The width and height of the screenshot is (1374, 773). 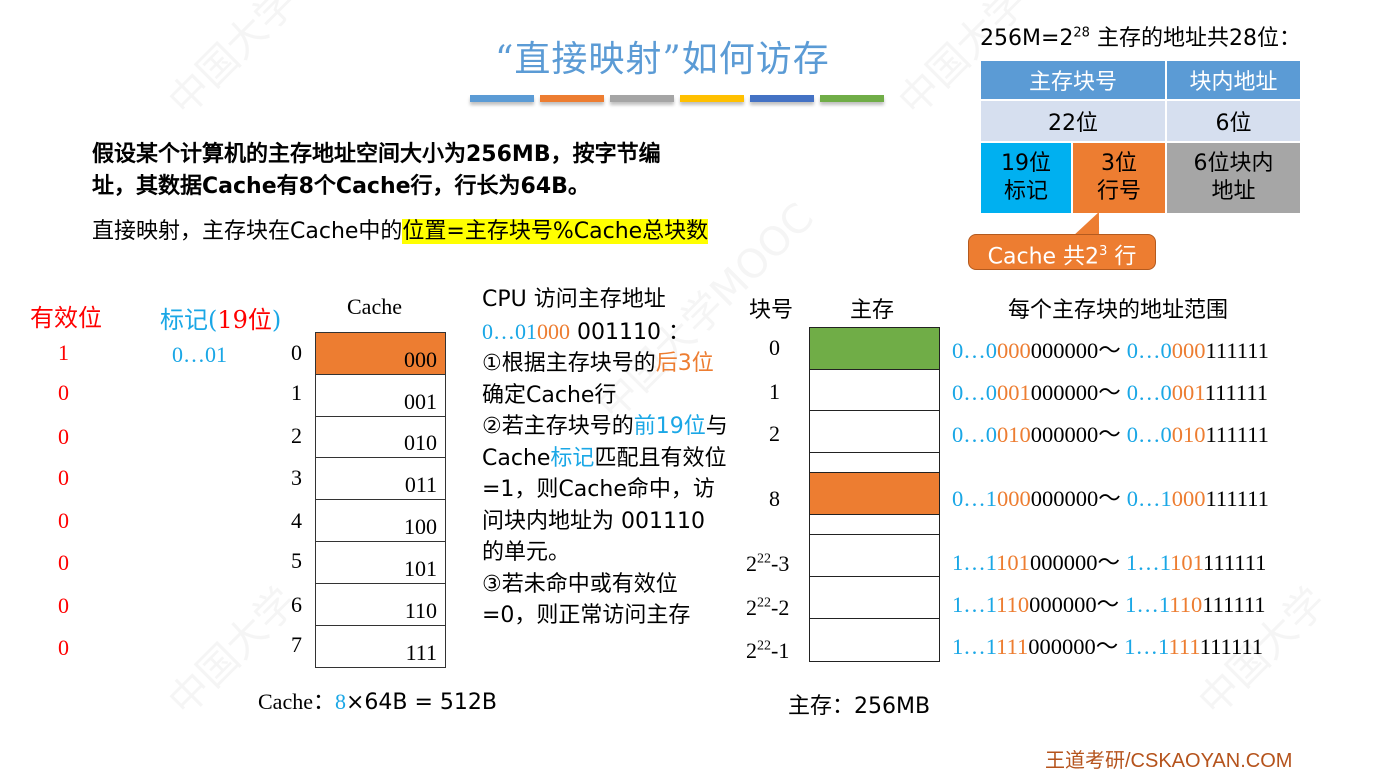 I want to click on address-range-row: 1…1101000000～ 1…1101111111, so click(x=1109, y=561).